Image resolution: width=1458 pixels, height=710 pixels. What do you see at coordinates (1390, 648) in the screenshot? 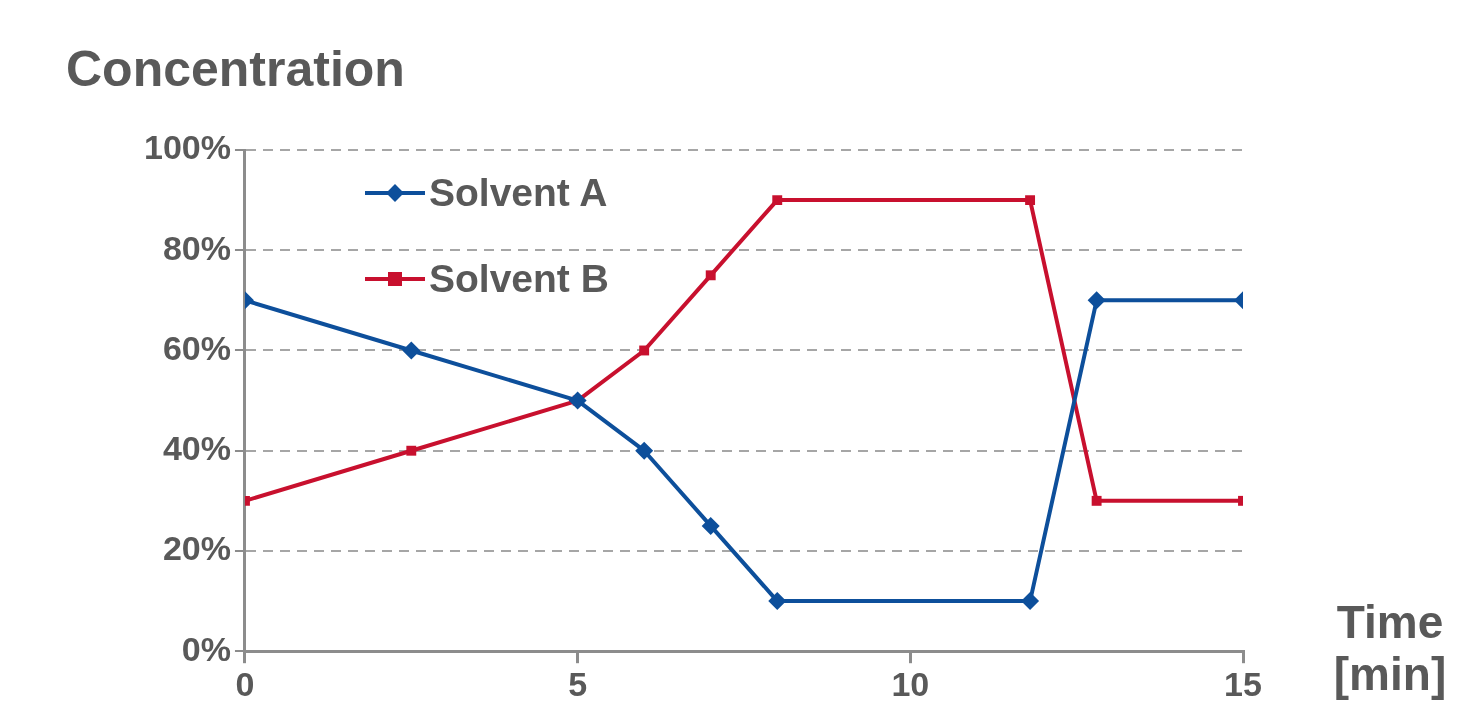
I see `x-axis-title: Time [min]` at bounding box center [1390, 648].